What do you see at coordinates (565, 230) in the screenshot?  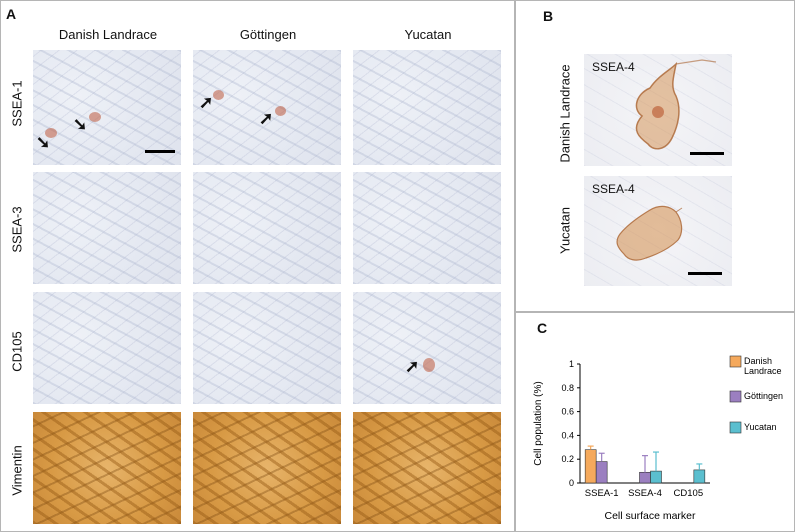 I see `row-label-b-yucatan: Yucatan` at bounding box center [565, 230].